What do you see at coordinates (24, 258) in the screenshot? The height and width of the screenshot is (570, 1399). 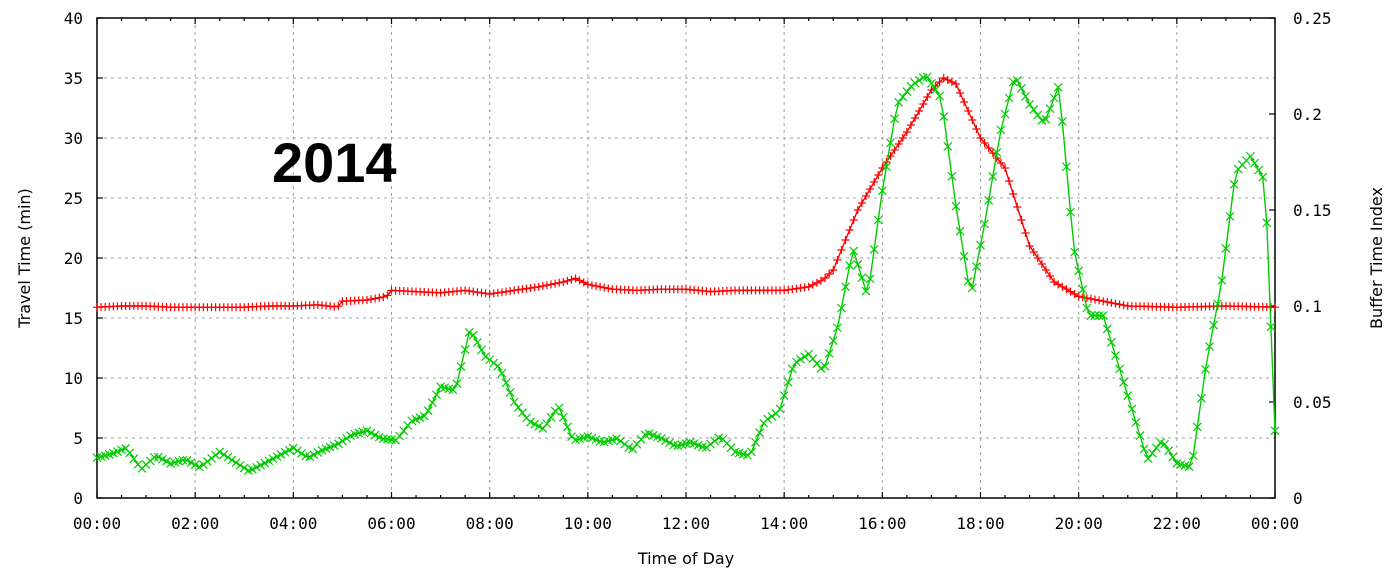 I see `y-axis-title: Travel Time (min)` at bounding box center [24, 258].